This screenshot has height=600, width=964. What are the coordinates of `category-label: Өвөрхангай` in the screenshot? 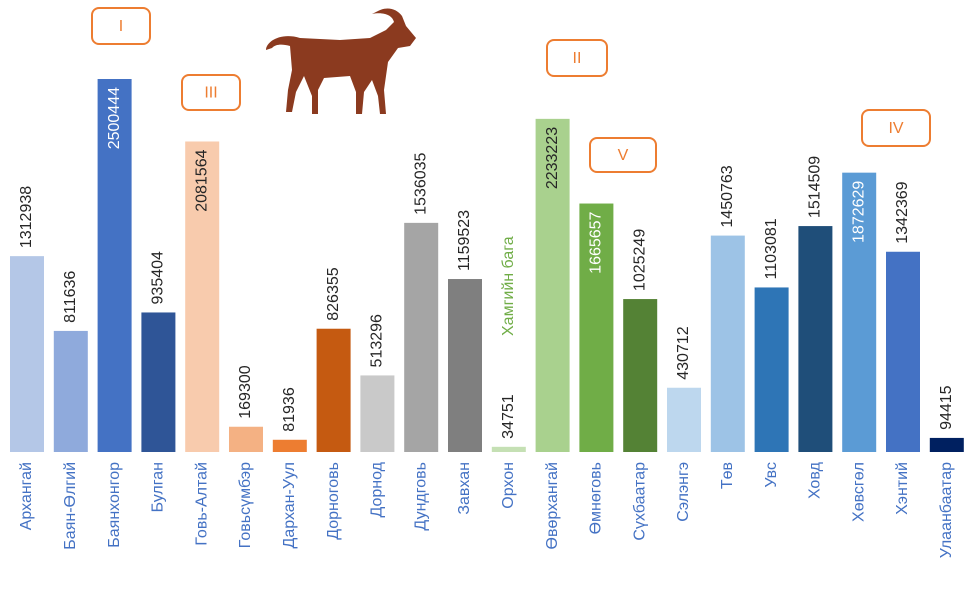 It's located at (552, 505).